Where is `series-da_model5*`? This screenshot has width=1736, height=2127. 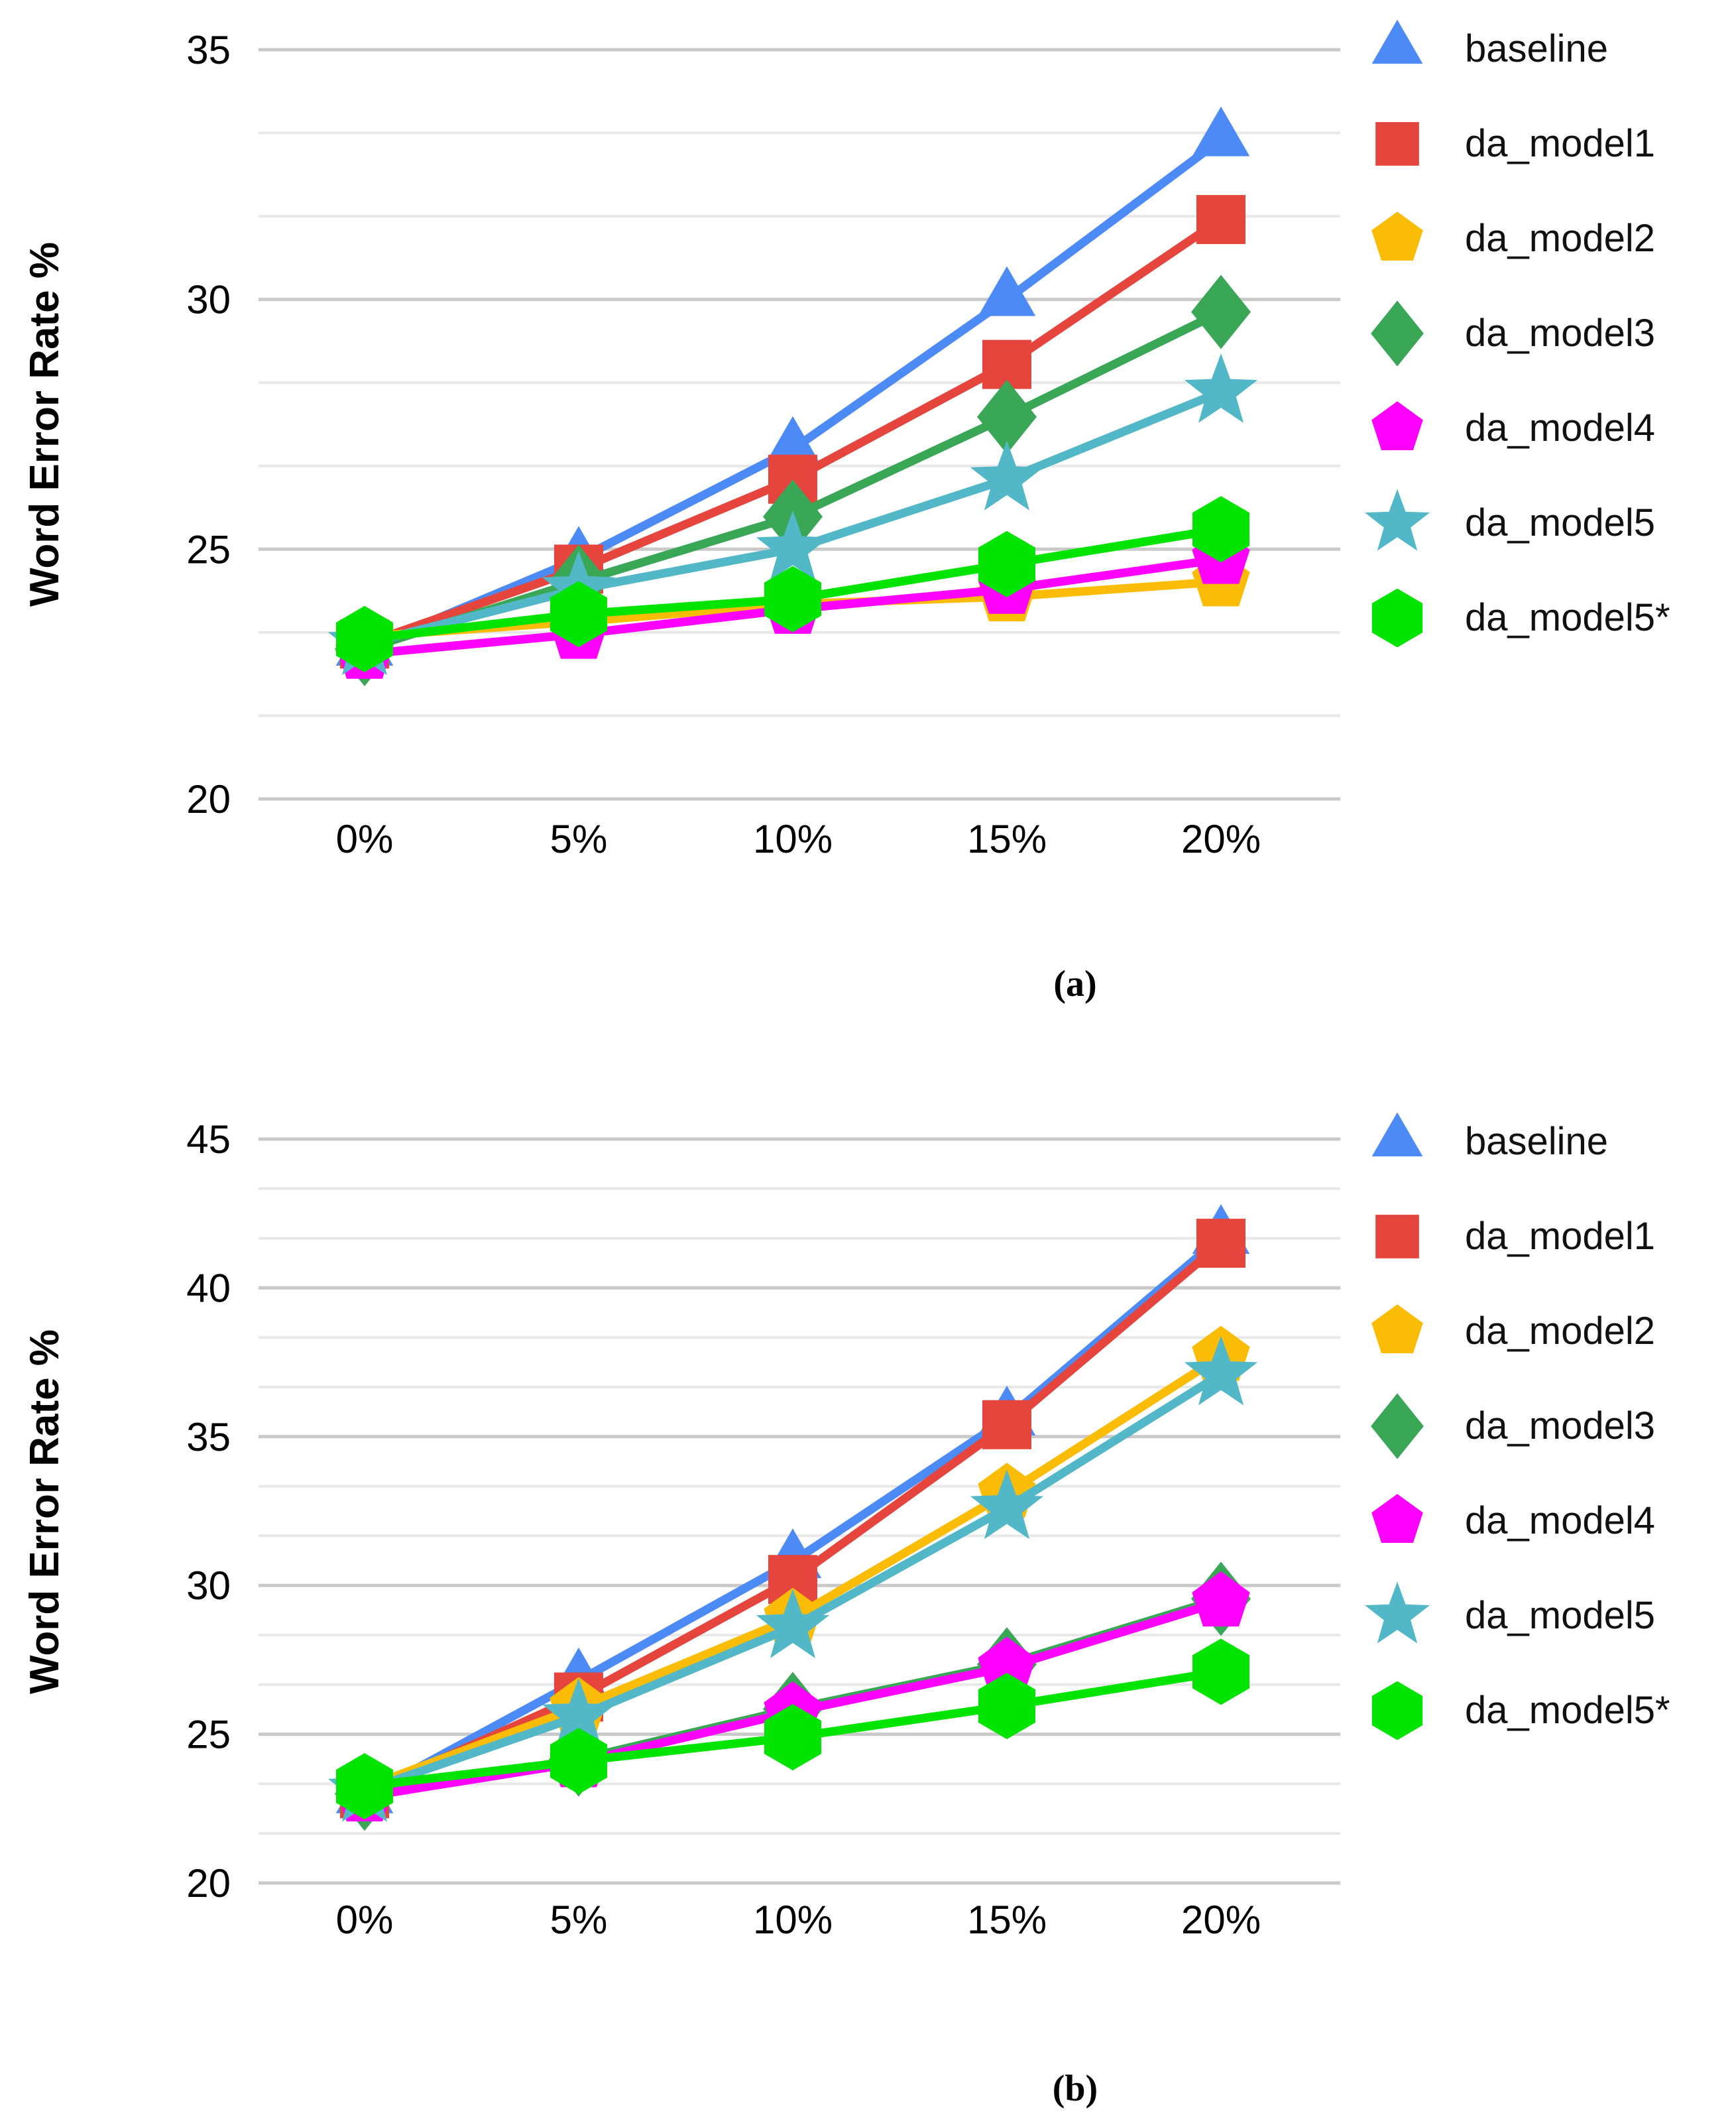 series-da_model5* is located at coordinates (792, 1729).